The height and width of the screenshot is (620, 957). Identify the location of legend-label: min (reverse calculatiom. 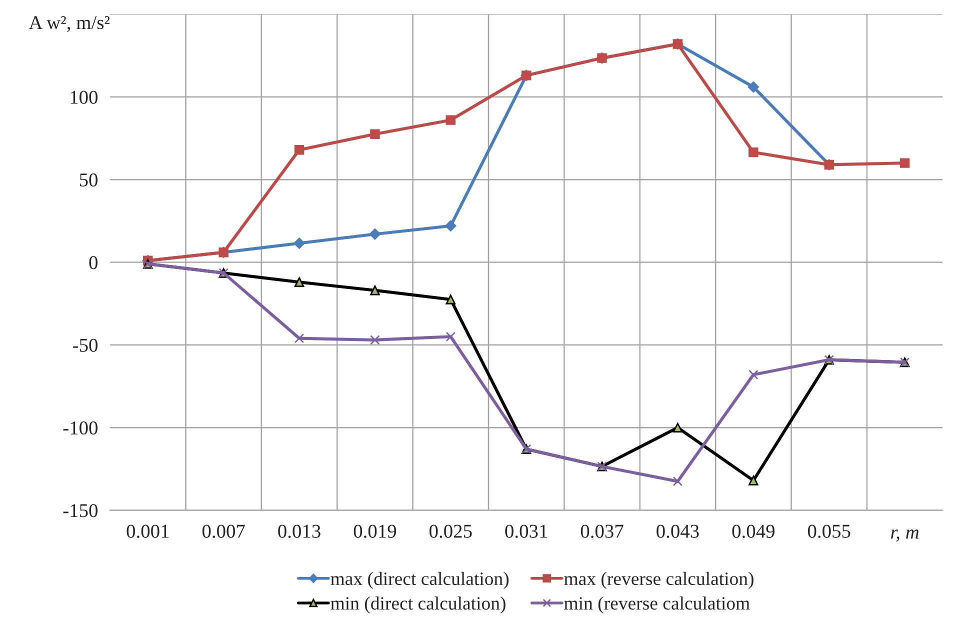
(657, 605).